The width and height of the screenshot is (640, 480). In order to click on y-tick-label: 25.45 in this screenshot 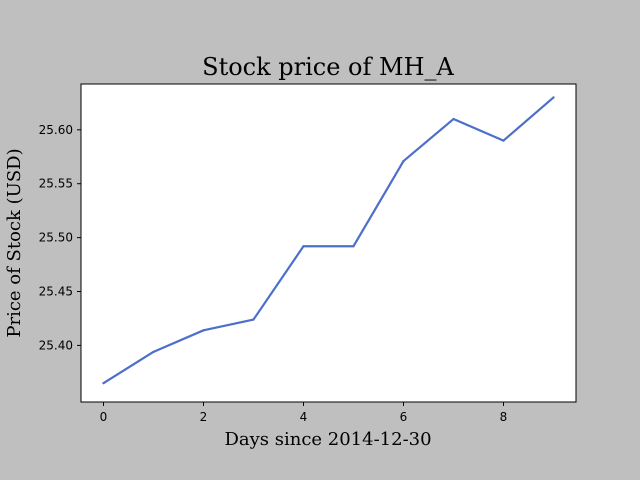, I will do `click(56, 292)`.